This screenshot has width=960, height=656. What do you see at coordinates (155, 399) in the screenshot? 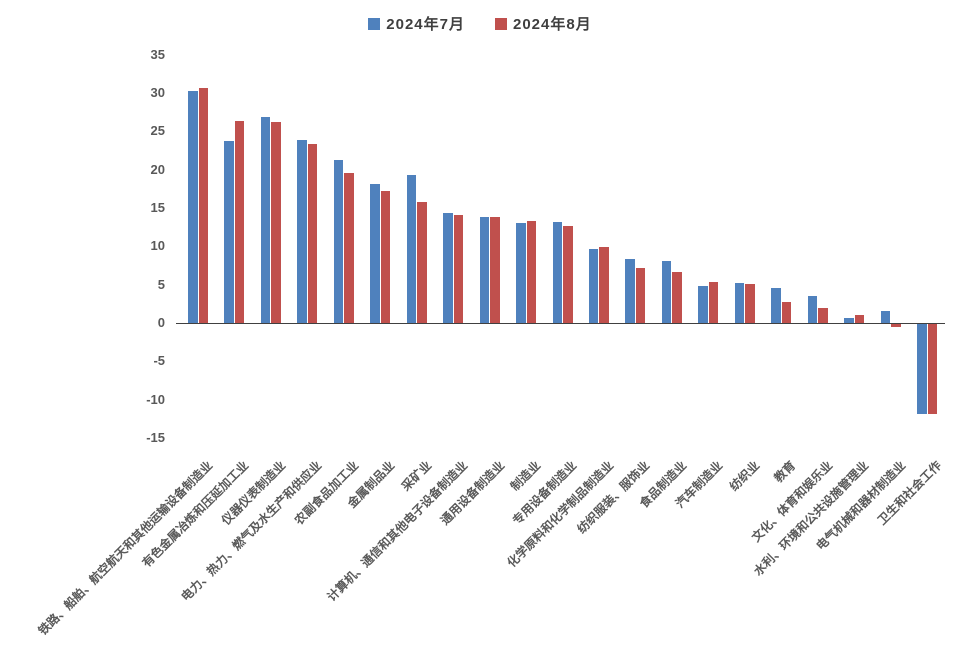
I see `y-axis-tick-label: -10` at bounding box center [155, 399].